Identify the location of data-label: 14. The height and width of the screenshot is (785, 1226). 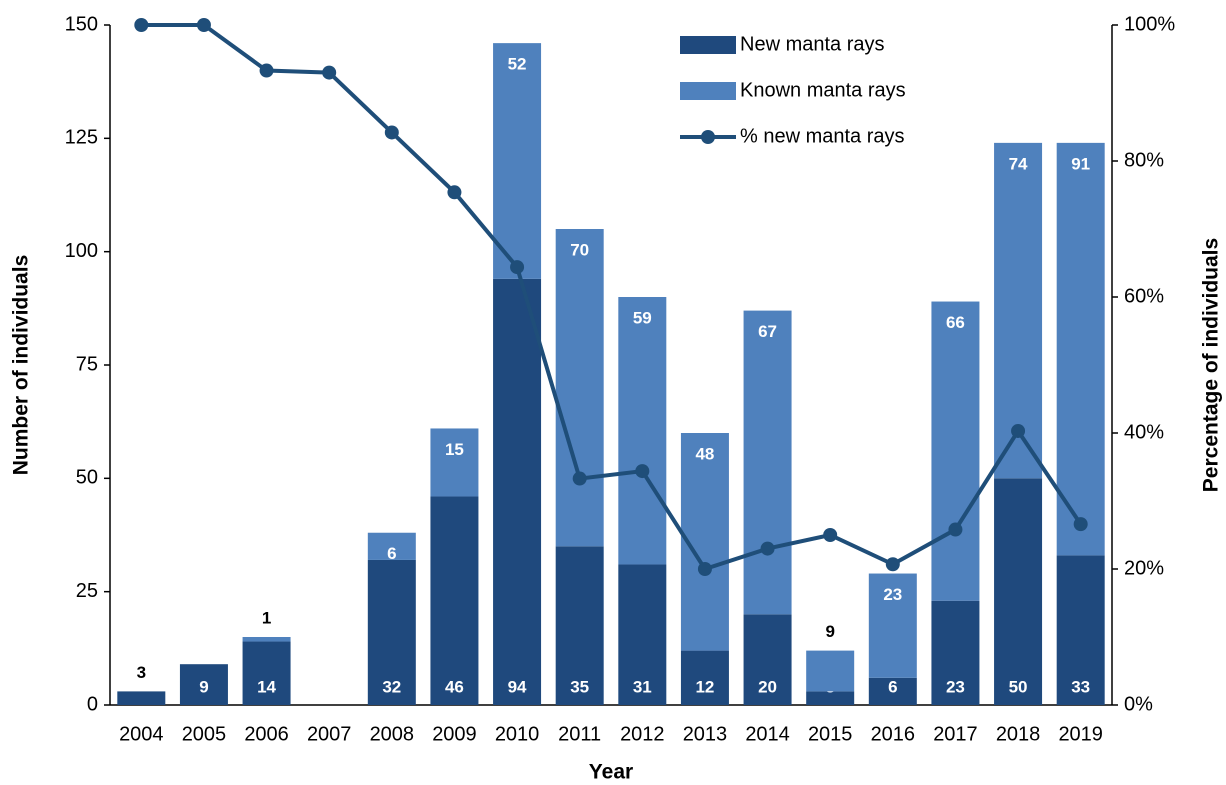
(266, 686).